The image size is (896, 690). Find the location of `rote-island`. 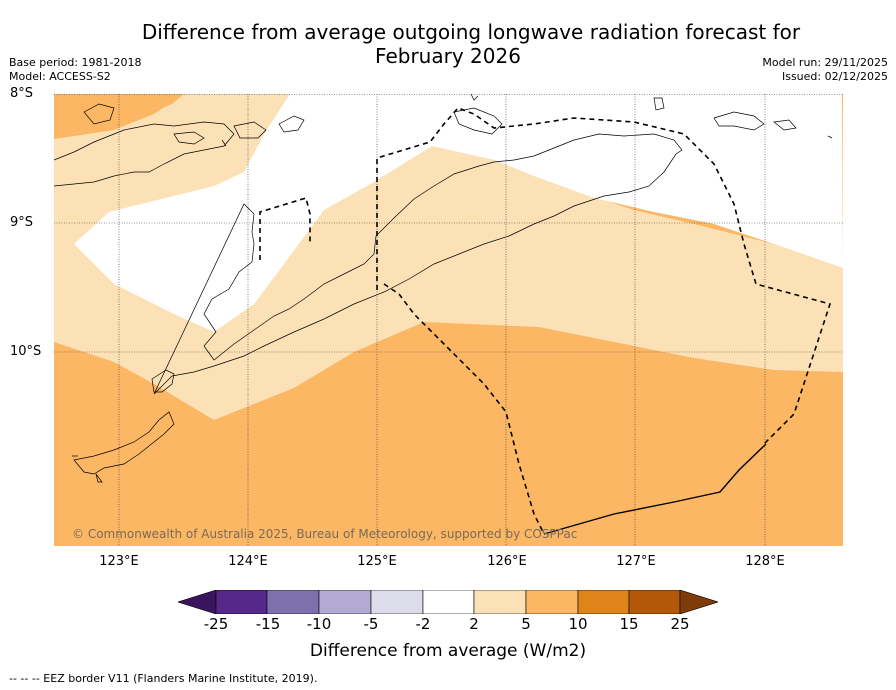

rote-island is located at coordinates (124, 443).